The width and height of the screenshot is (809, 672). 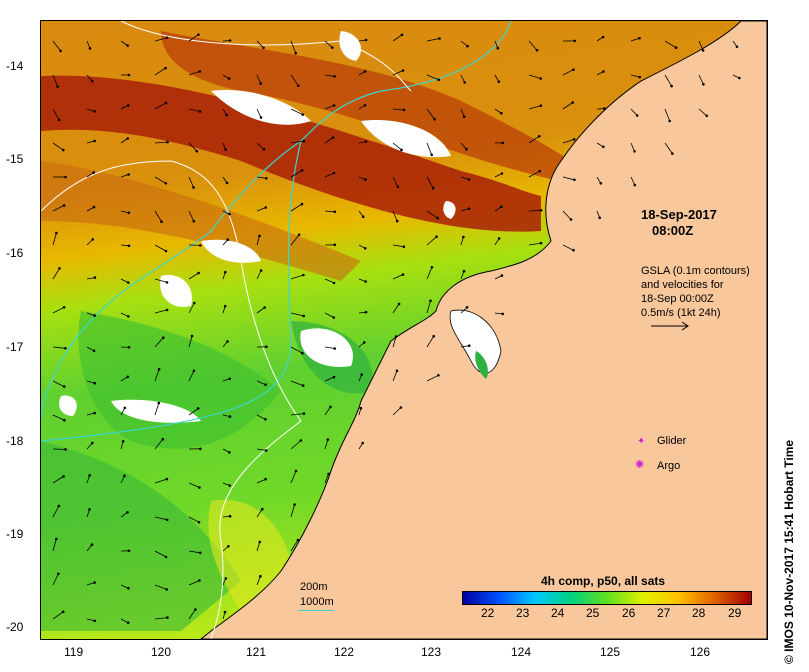 What do you see at coordinates (201, 221) in the screenshot?
I see `warm-band` at bounding box center [201, 221].